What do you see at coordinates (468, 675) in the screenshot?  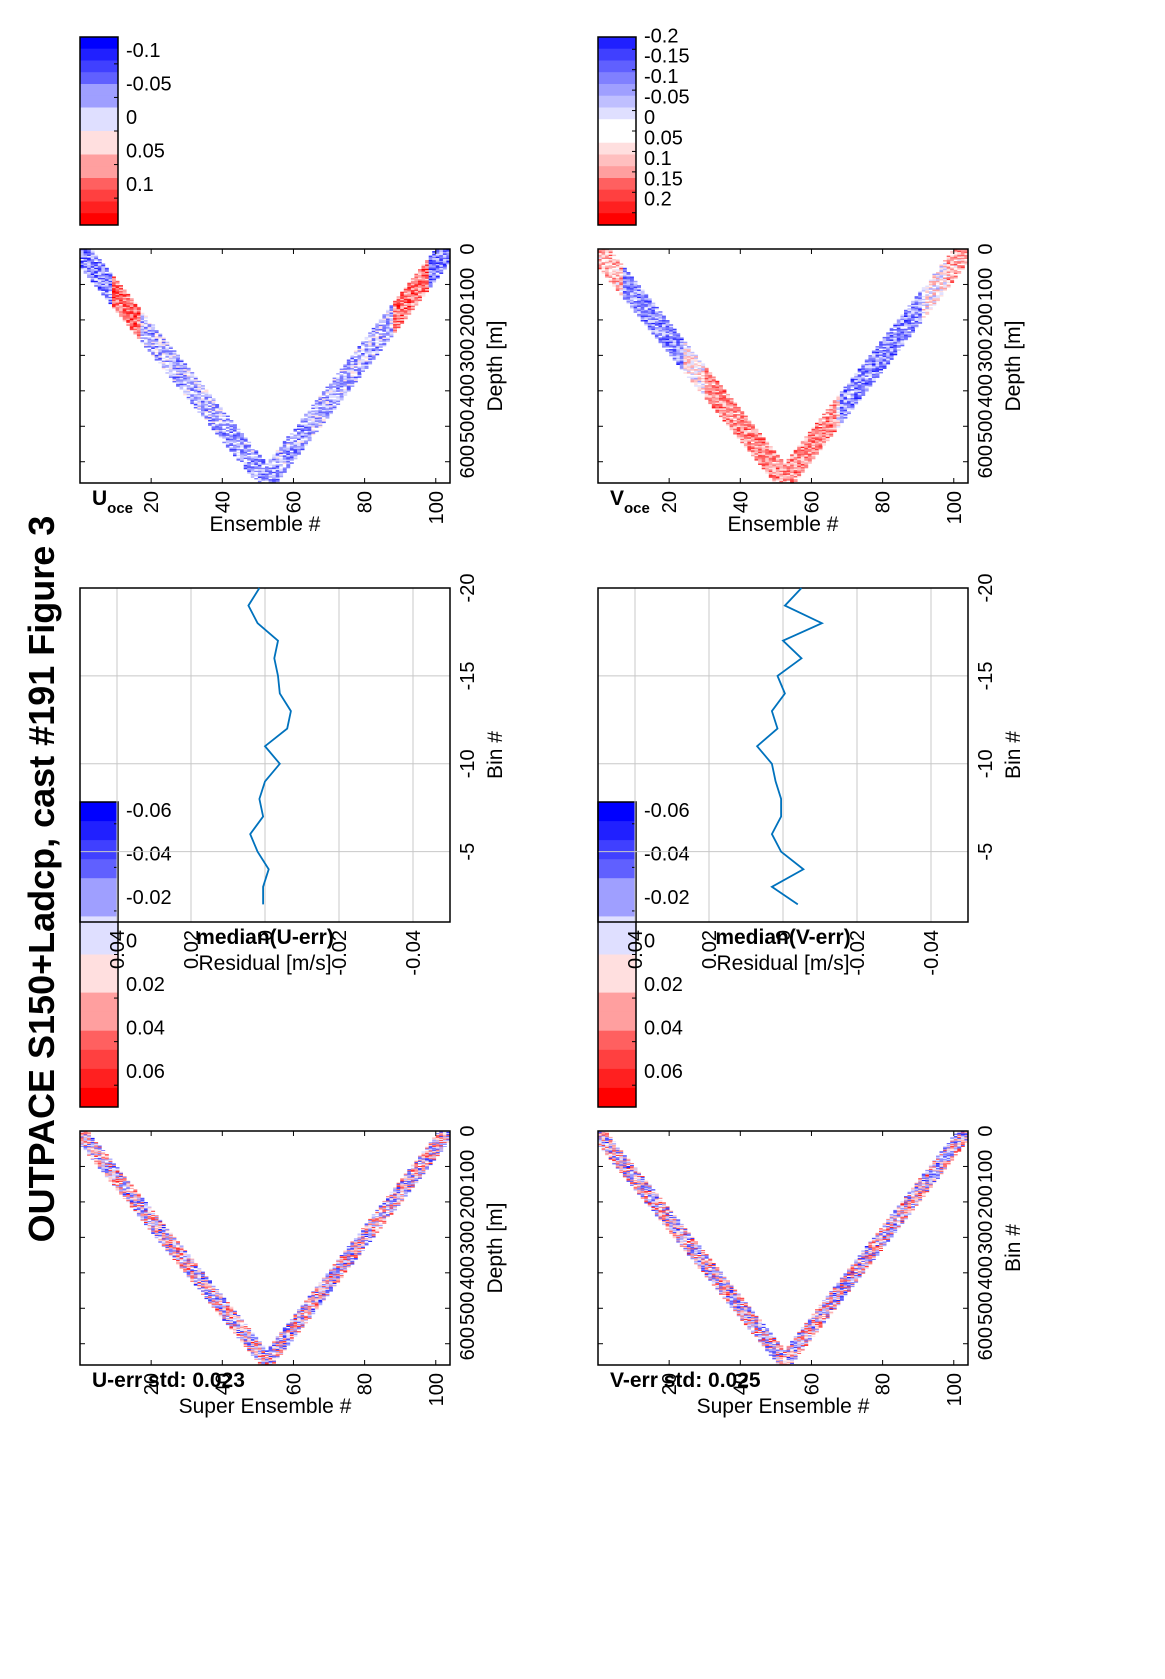 I see `bin-tick-label: -15` at bounding box center [468, 675].